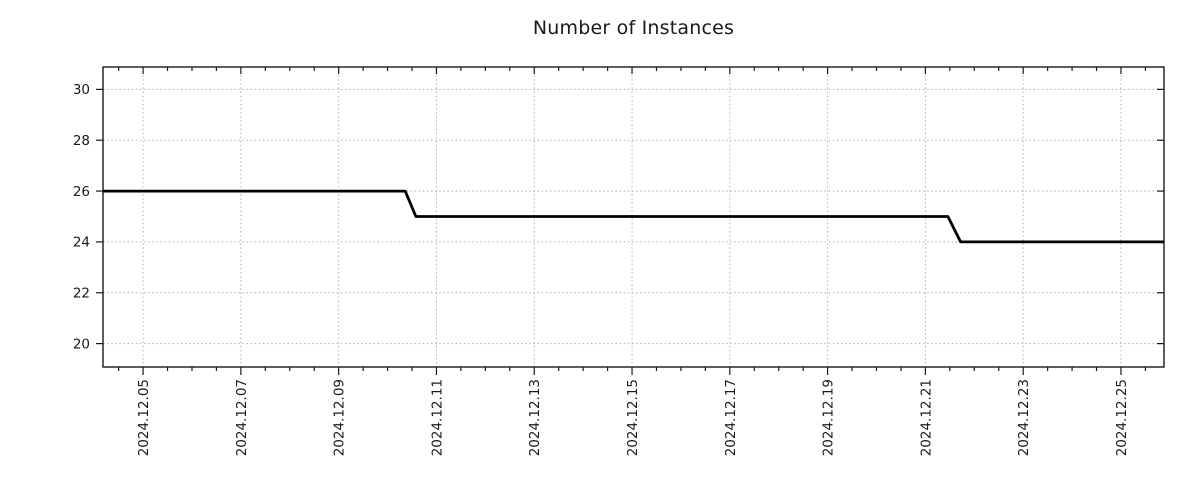  I want to click on y-tick-label: 24, so click(81, 243).